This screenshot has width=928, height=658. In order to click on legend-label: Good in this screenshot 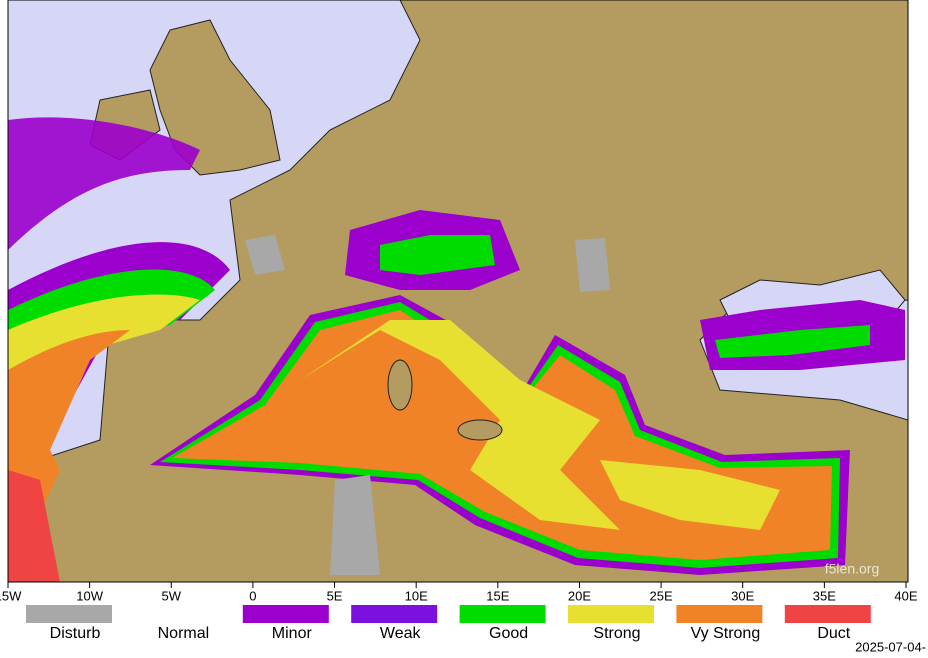, I will do `click(508, 633)`.